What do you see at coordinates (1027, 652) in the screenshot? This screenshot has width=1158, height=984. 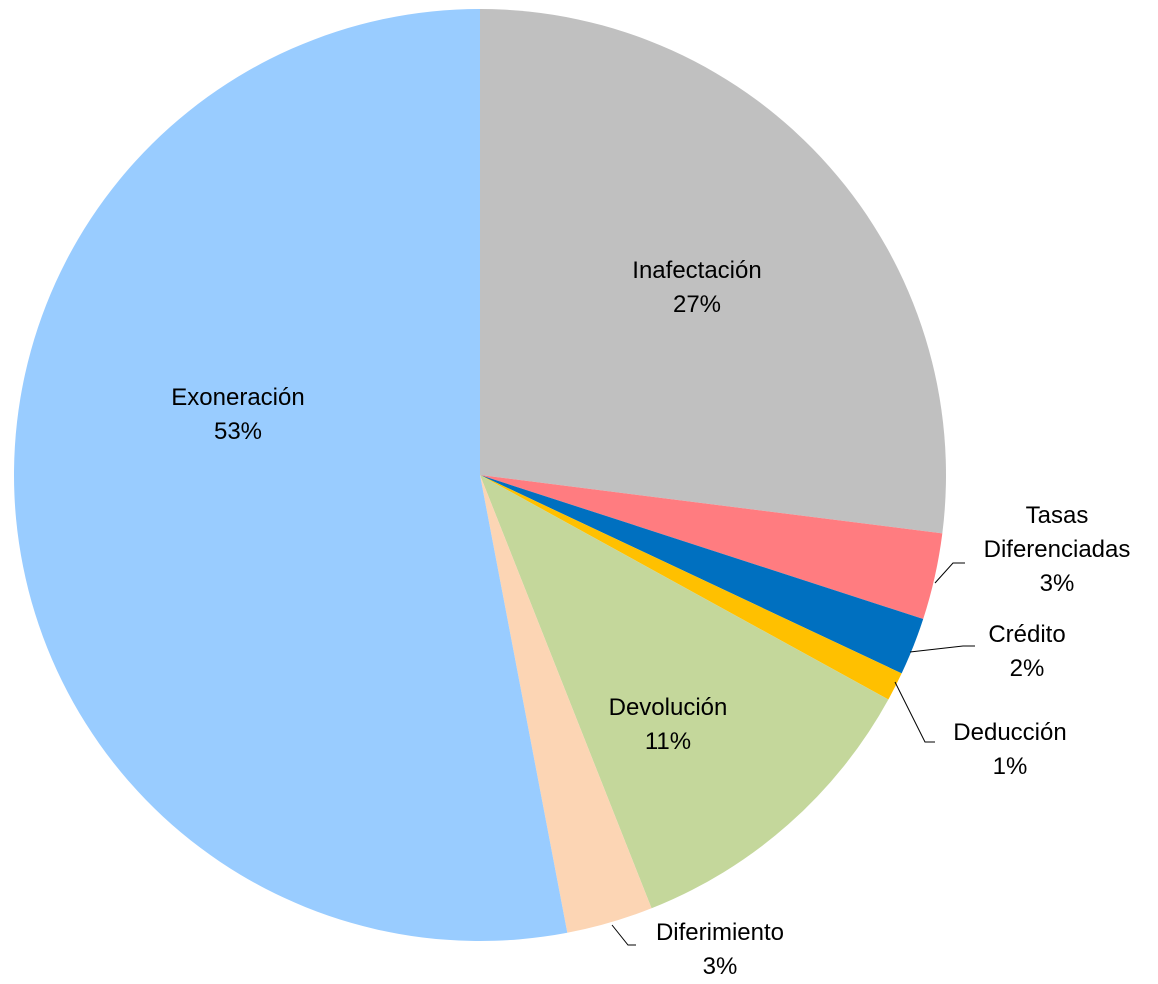 I see `data-label: Crédito 2%` at bounding box center [1027, 652].